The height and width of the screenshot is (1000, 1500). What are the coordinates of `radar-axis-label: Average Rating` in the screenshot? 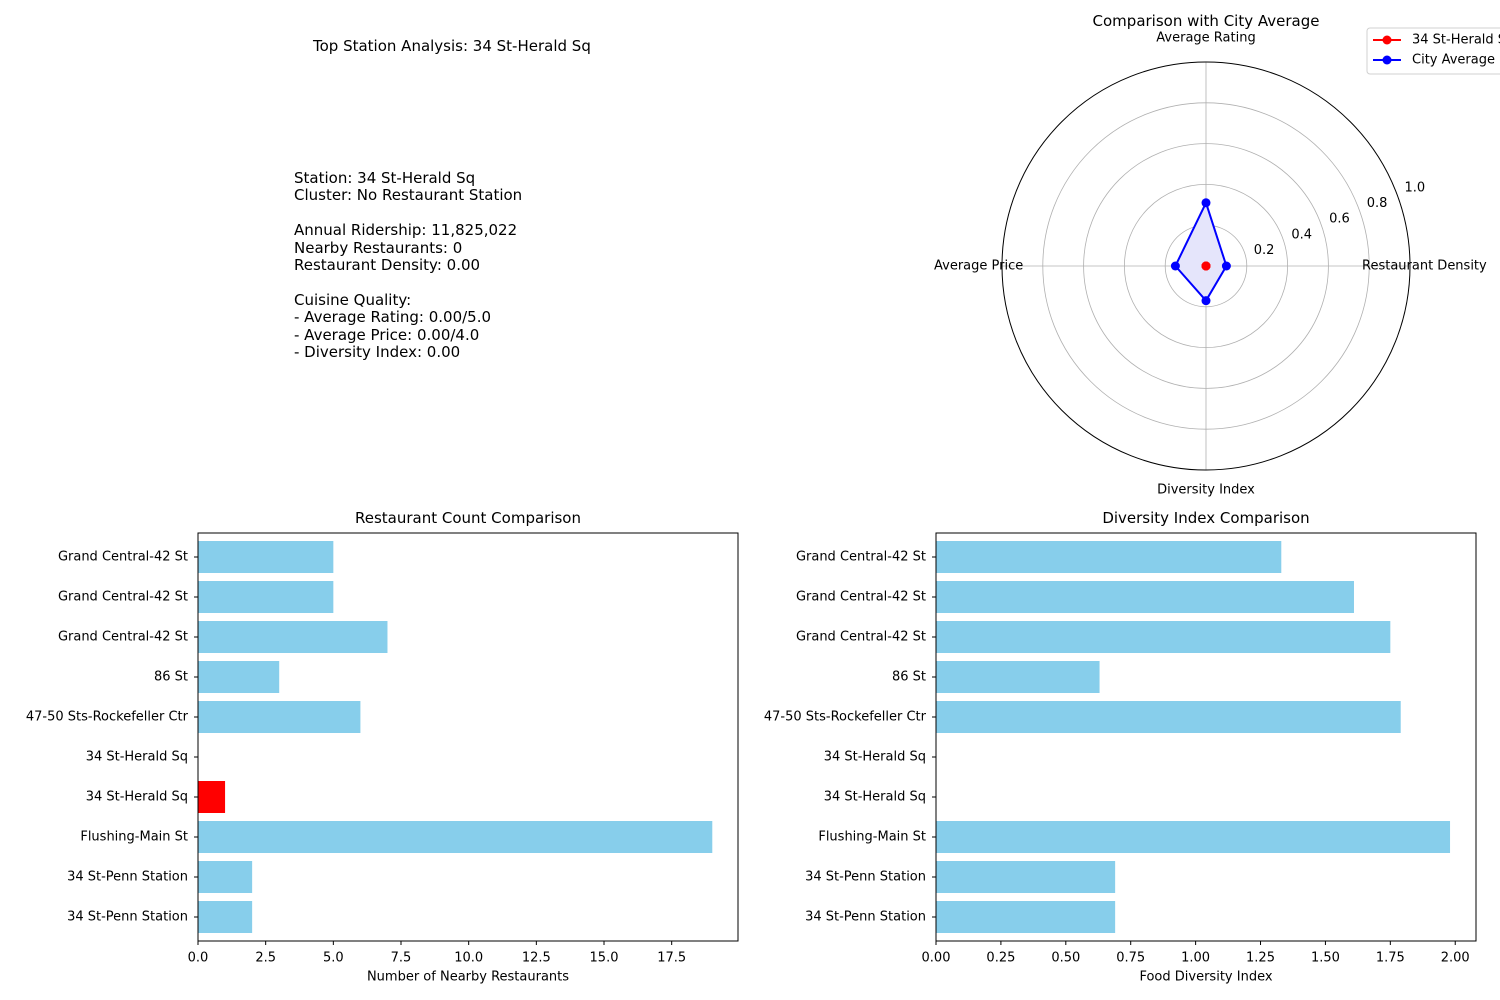 It's located at (1205, 38).